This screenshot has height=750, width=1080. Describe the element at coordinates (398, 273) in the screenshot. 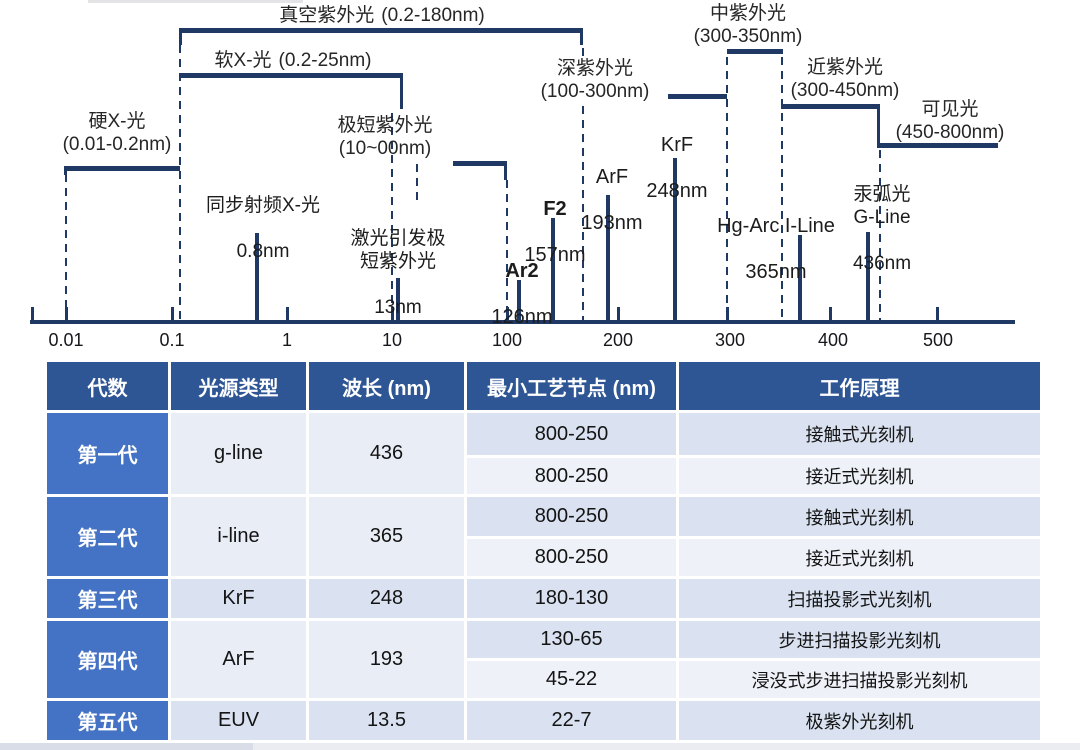

I see `source-label-laser-euv: 激光引发极 短紫外光 13nm` at that location.